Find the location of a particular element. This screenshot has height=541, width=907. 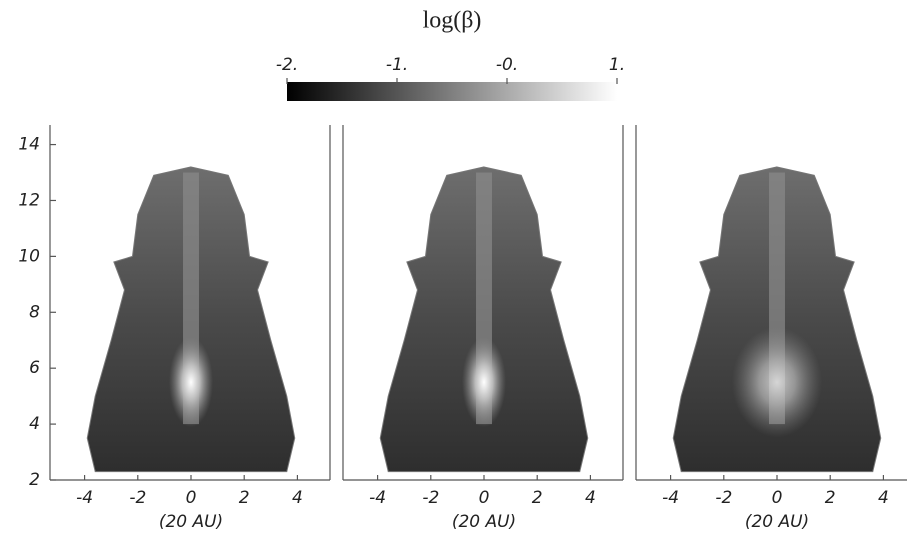

colorbar-tick-label: -0. is located at coordinates (507, 65).